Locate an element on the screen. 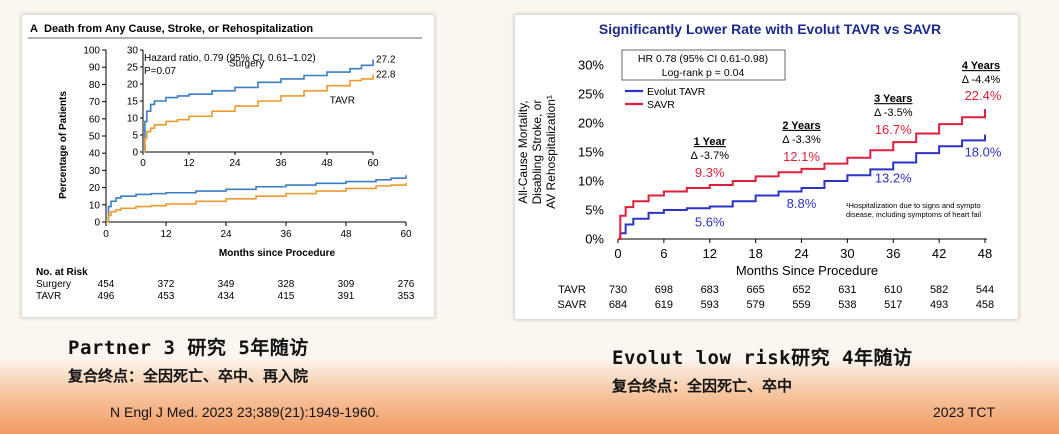 The width and height of the screenshot is (1059, 434). citation-text: N Engl J Med. 2023 23;389(21):1949-1960. is located at coordinates (245, 412).